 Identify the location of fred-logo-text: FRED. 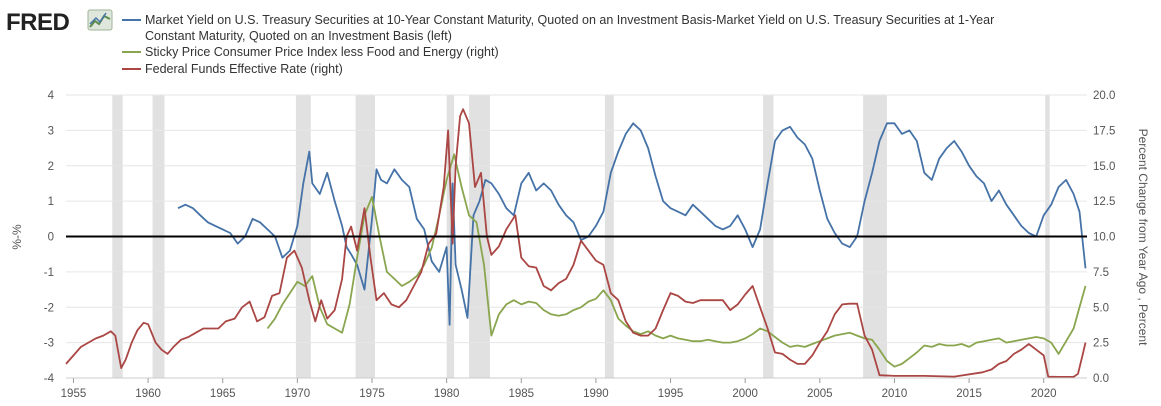
(38, 22).